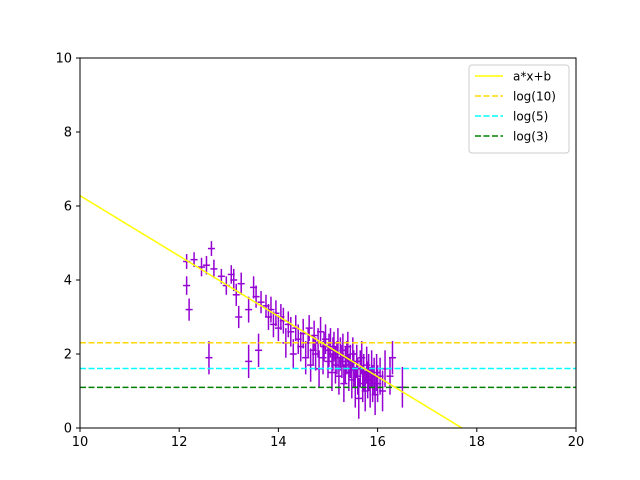 The width and height of the screenshot is (640, 480). I want to click on legend-label: log(10), so click(534, 97).